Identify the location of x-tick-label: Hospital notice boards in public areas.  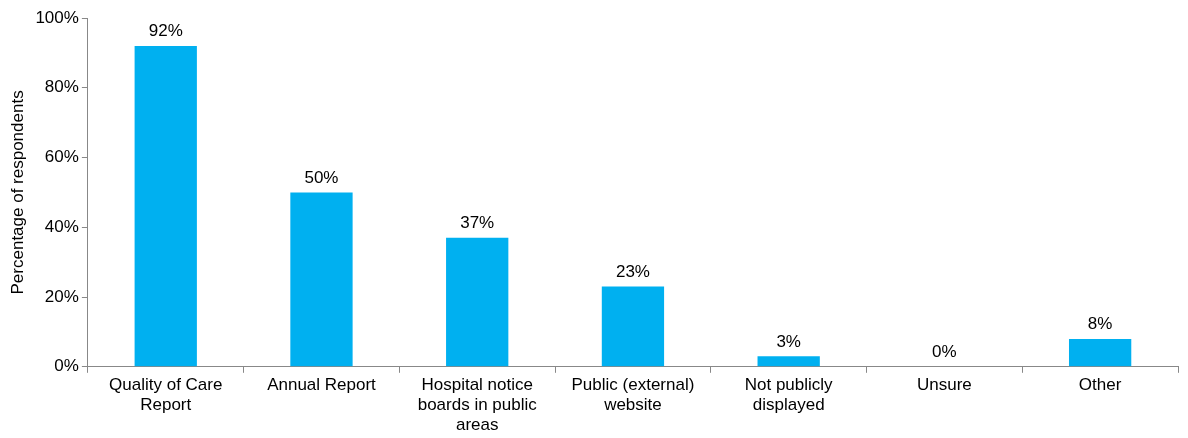
(477, 404).